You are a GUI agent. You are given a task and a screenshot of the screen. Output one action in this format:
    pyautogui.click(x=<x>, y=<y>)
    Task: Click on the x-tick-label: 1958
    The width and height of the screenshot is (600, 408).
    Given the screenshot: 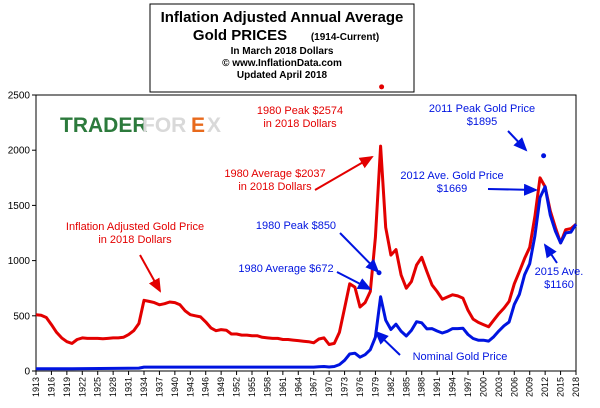 What is the action you would take?
    pyautogui.click(x=267, y=387)
    